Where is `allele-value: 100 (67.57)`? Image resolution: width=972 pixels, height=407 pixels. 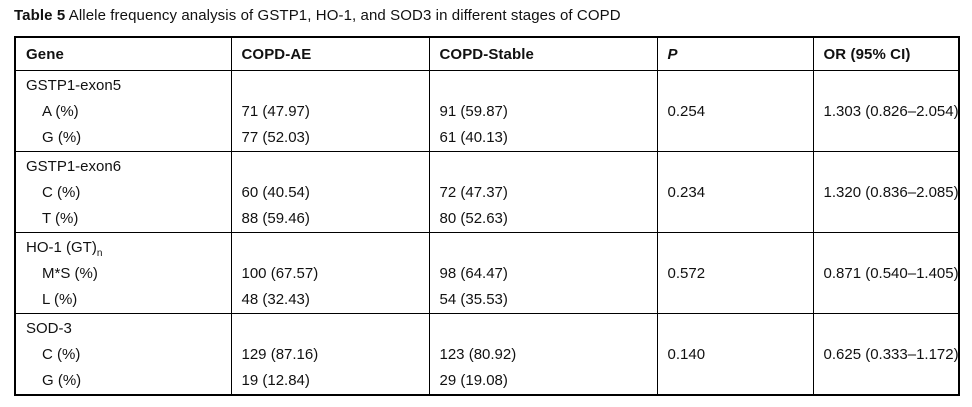 allele-value: 100 (67.57) is located at coordinates (280, 273).